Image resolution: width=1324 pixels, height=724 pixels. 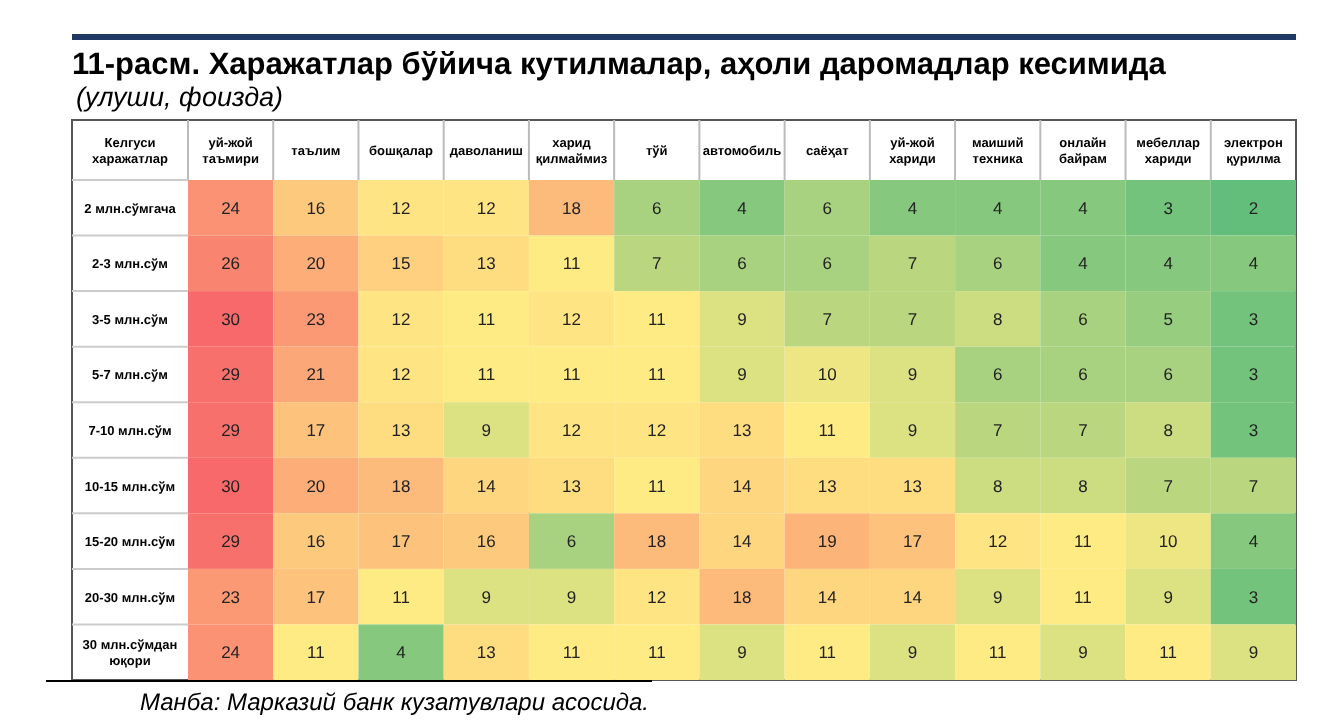 What do you see at coordinates (231, 318) in the screenshot?
I see `data-label: 30` at bounding box center [231, 318].